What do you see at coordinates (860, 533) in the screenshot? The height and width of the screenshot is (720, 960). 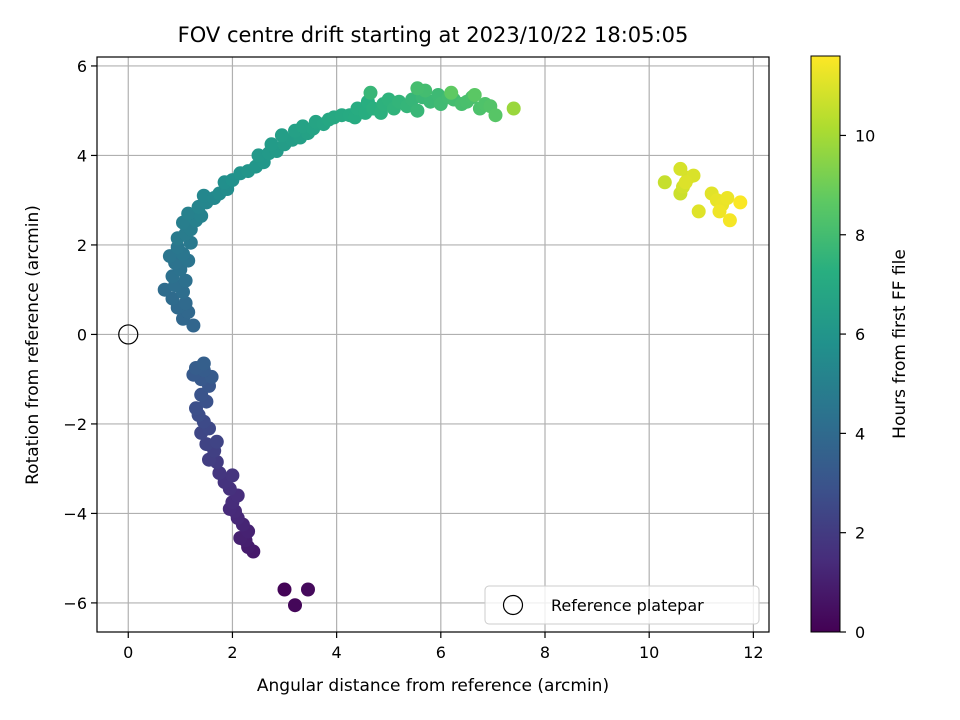 I see `colorbar-tick-label: 2` at bounding box center [860, 533].